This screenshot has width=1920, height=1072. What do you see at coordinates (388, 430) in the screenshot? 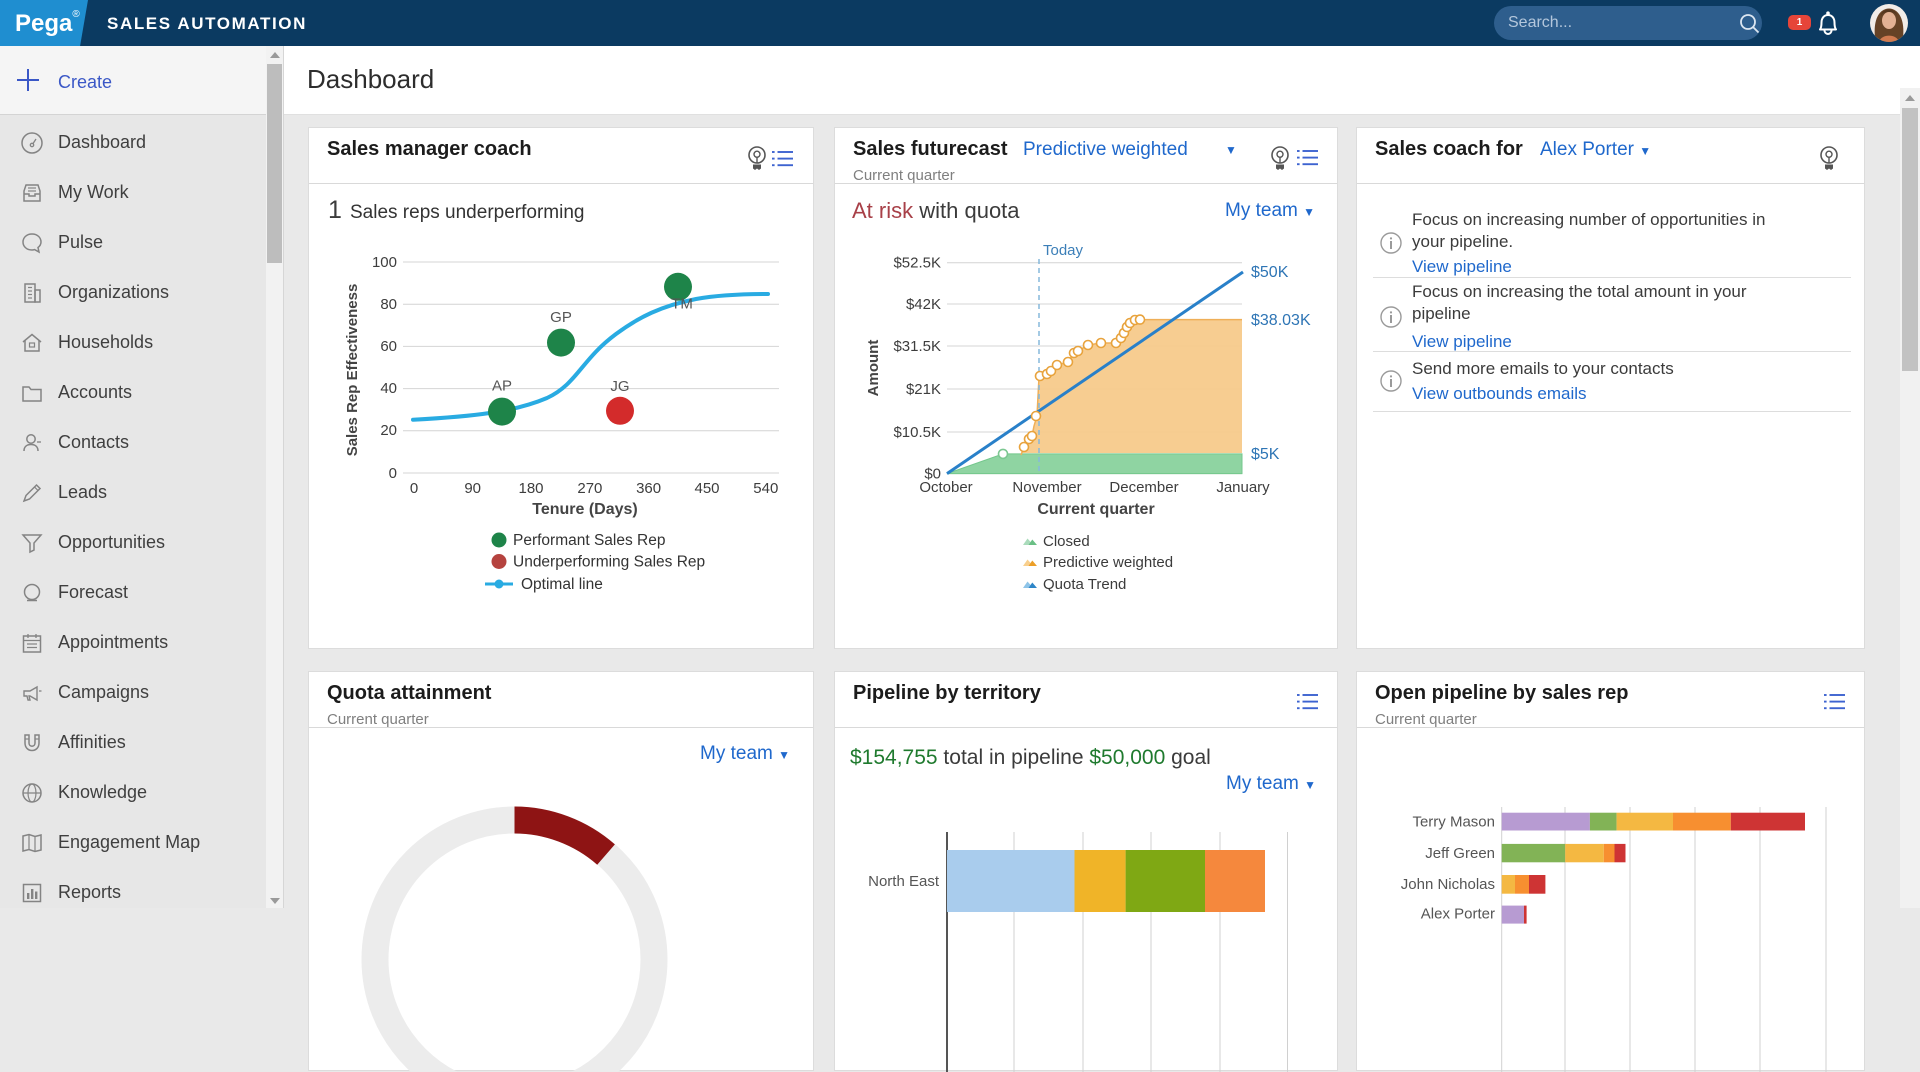
I see `svg-text: 20` at bounding box center [388, 430].